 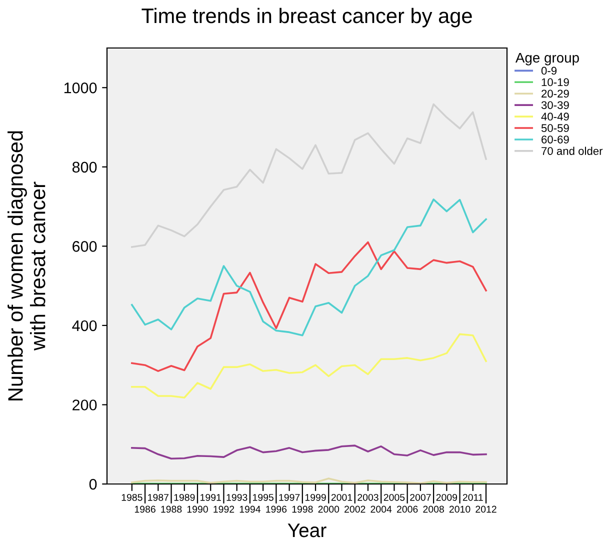 I want to click on x-tick-label: 2010, so click(x=459, y=509).